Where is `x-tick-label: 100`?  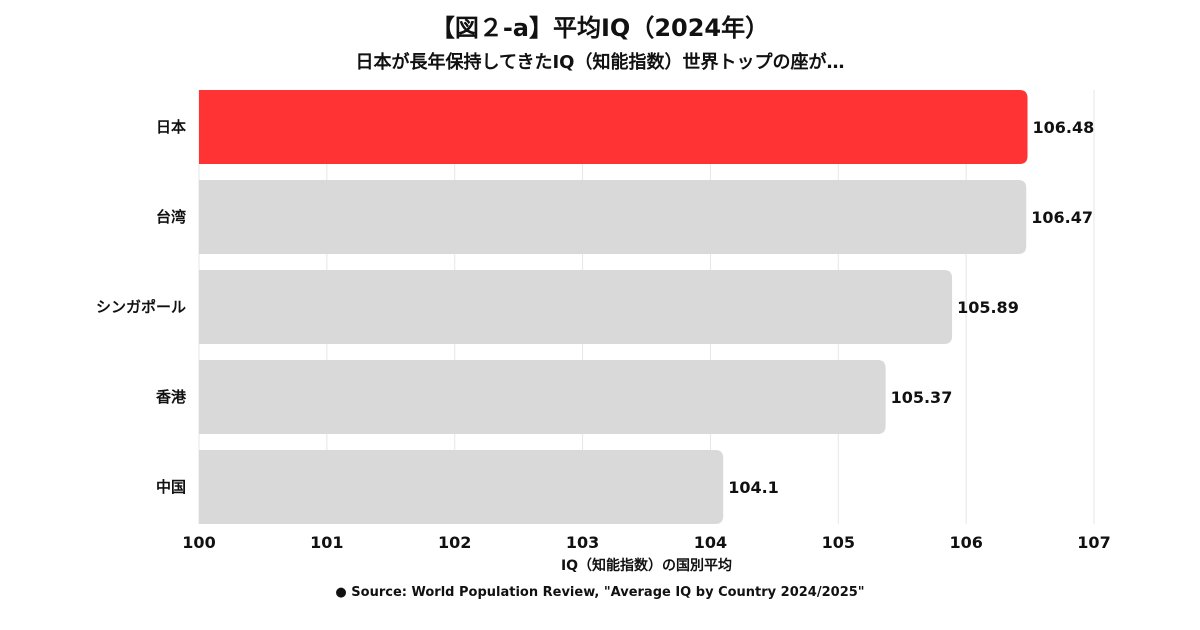 x-tick-label: 100 is located at coordinates (198, 542).